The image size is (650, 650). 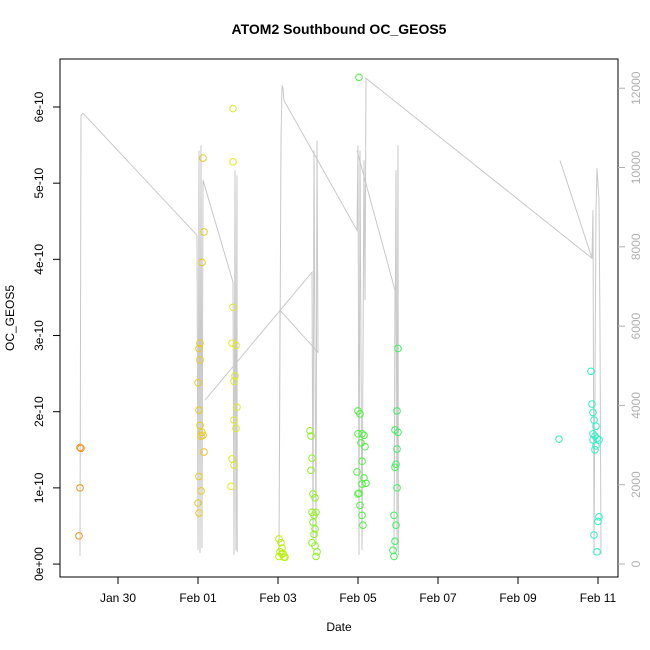 What do you see at coordinates (39, 259) in the screenshot?
I see `y-tick-label: 4e-10` at bounding box center [39, 259].